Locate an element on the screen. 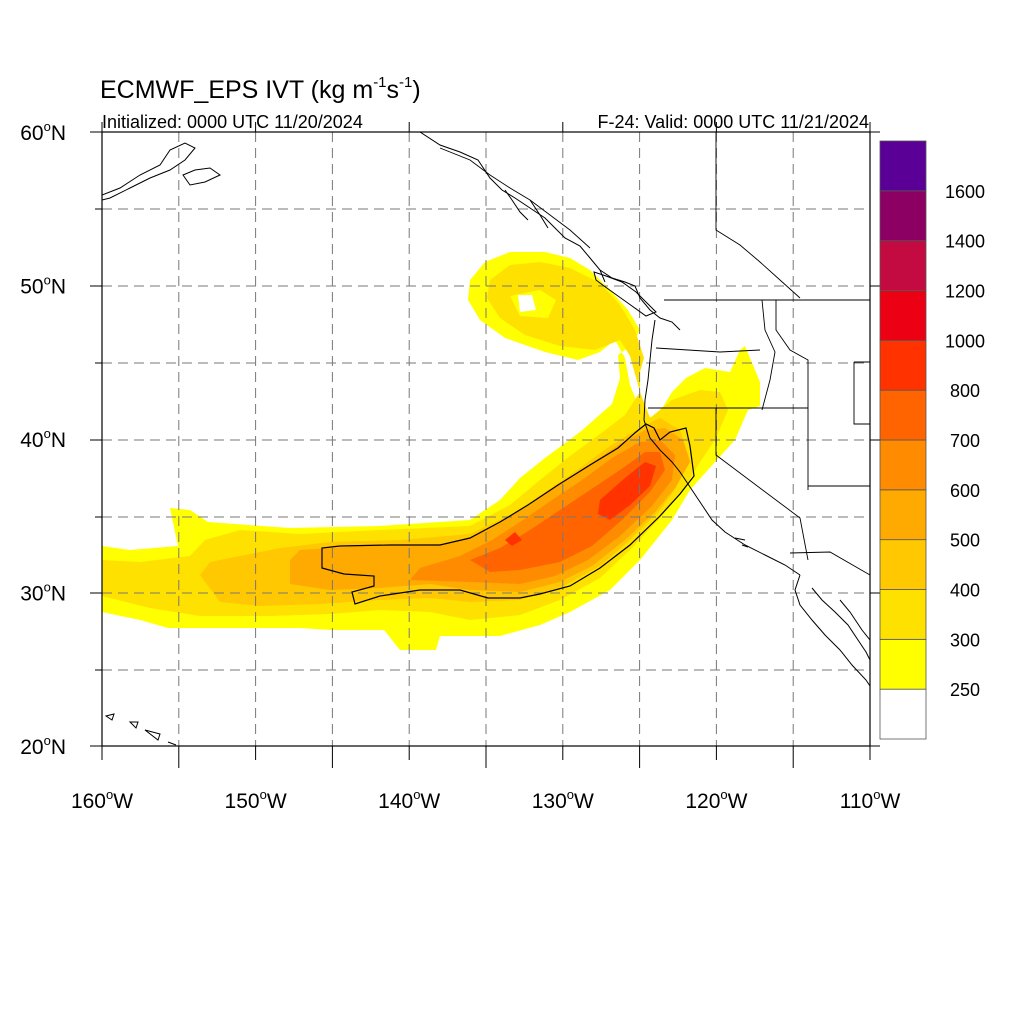 The image size is (1024, 1024). oregon-border is located at coordinates (715, 355).